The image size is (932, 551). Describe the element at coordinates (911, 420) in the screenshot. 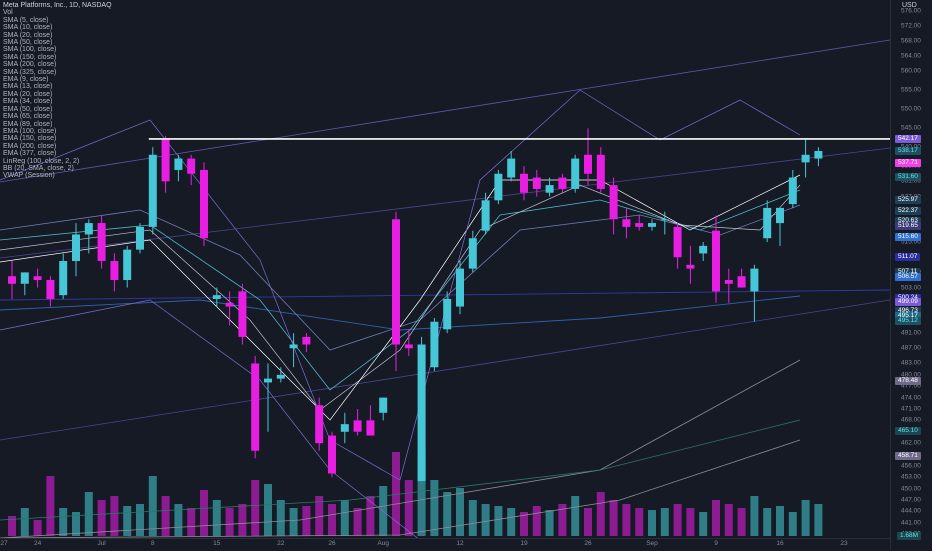

I see `price-tick: 468.00` at that location.